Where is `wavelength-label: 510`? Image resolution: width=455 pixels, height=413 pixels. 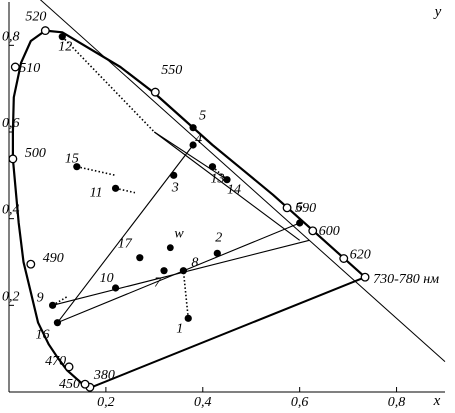 wavelength-label: 510 is located at coordinates (29, 68).